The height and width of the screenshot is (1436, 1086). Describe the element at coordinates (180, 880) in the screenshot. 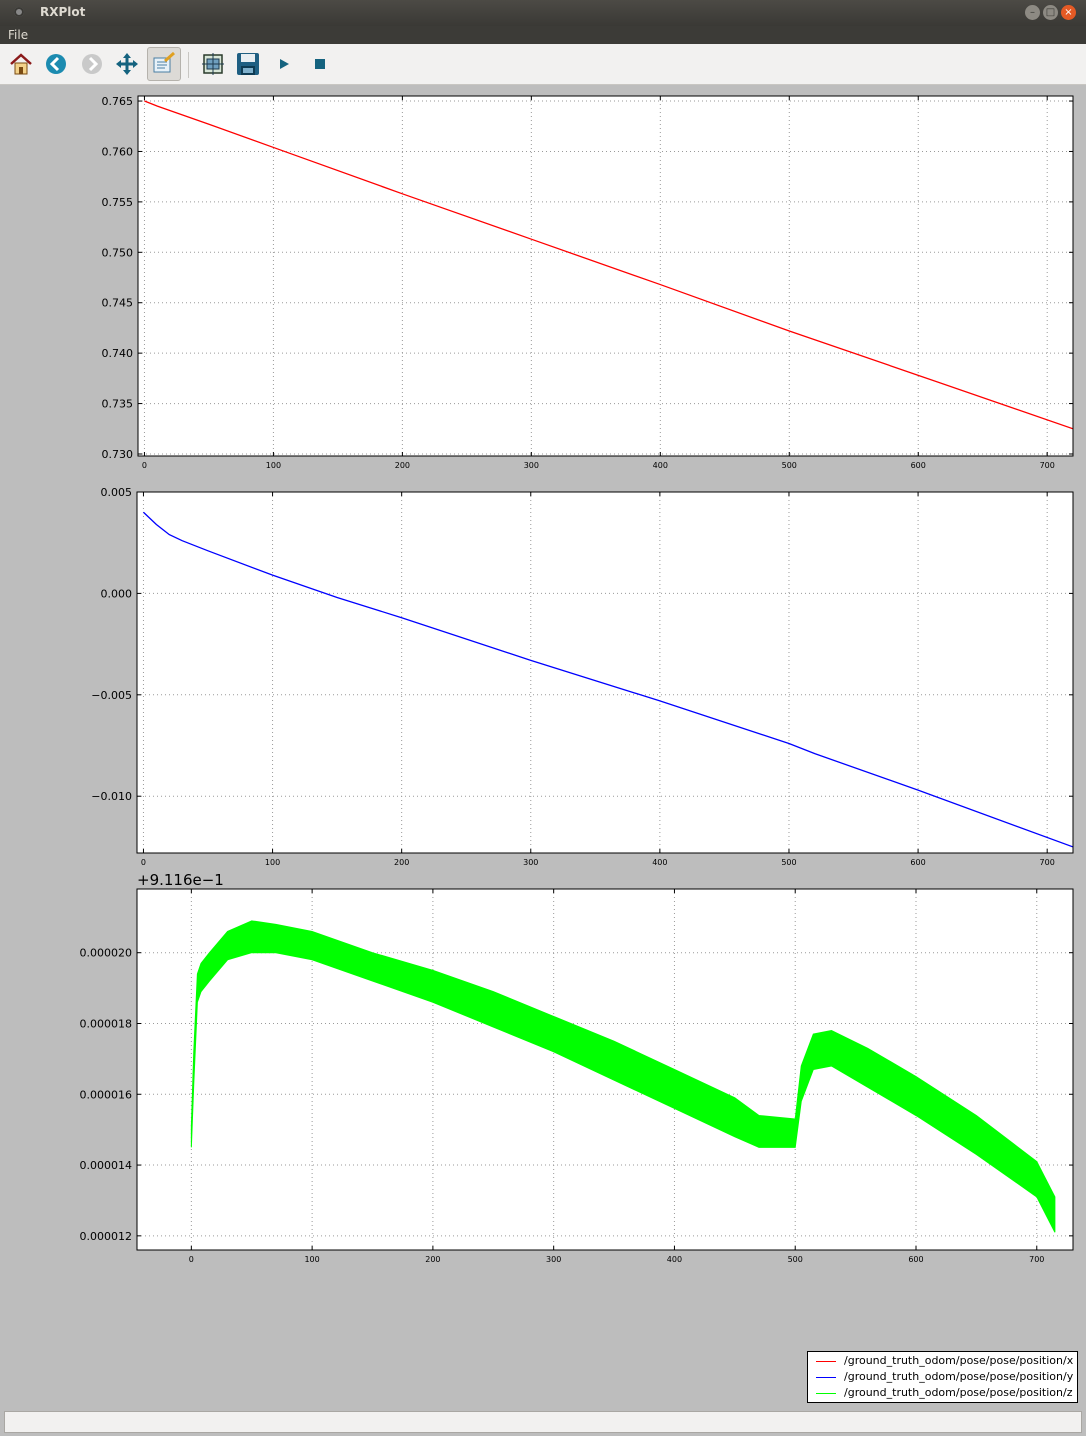

I see `axis-offset-label: +9.116e−1` at that location.